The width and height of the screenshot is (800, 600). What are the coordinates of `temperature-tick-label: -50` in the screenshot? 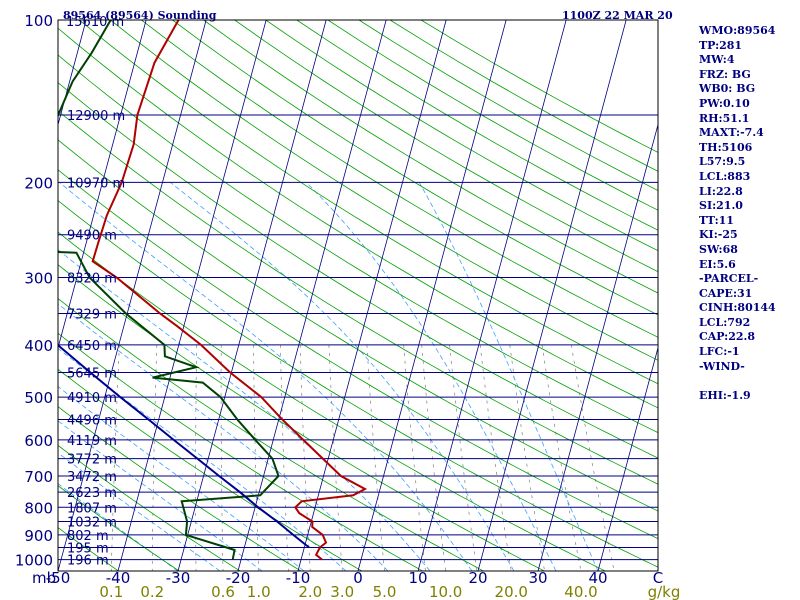 It's located at (58, 578).